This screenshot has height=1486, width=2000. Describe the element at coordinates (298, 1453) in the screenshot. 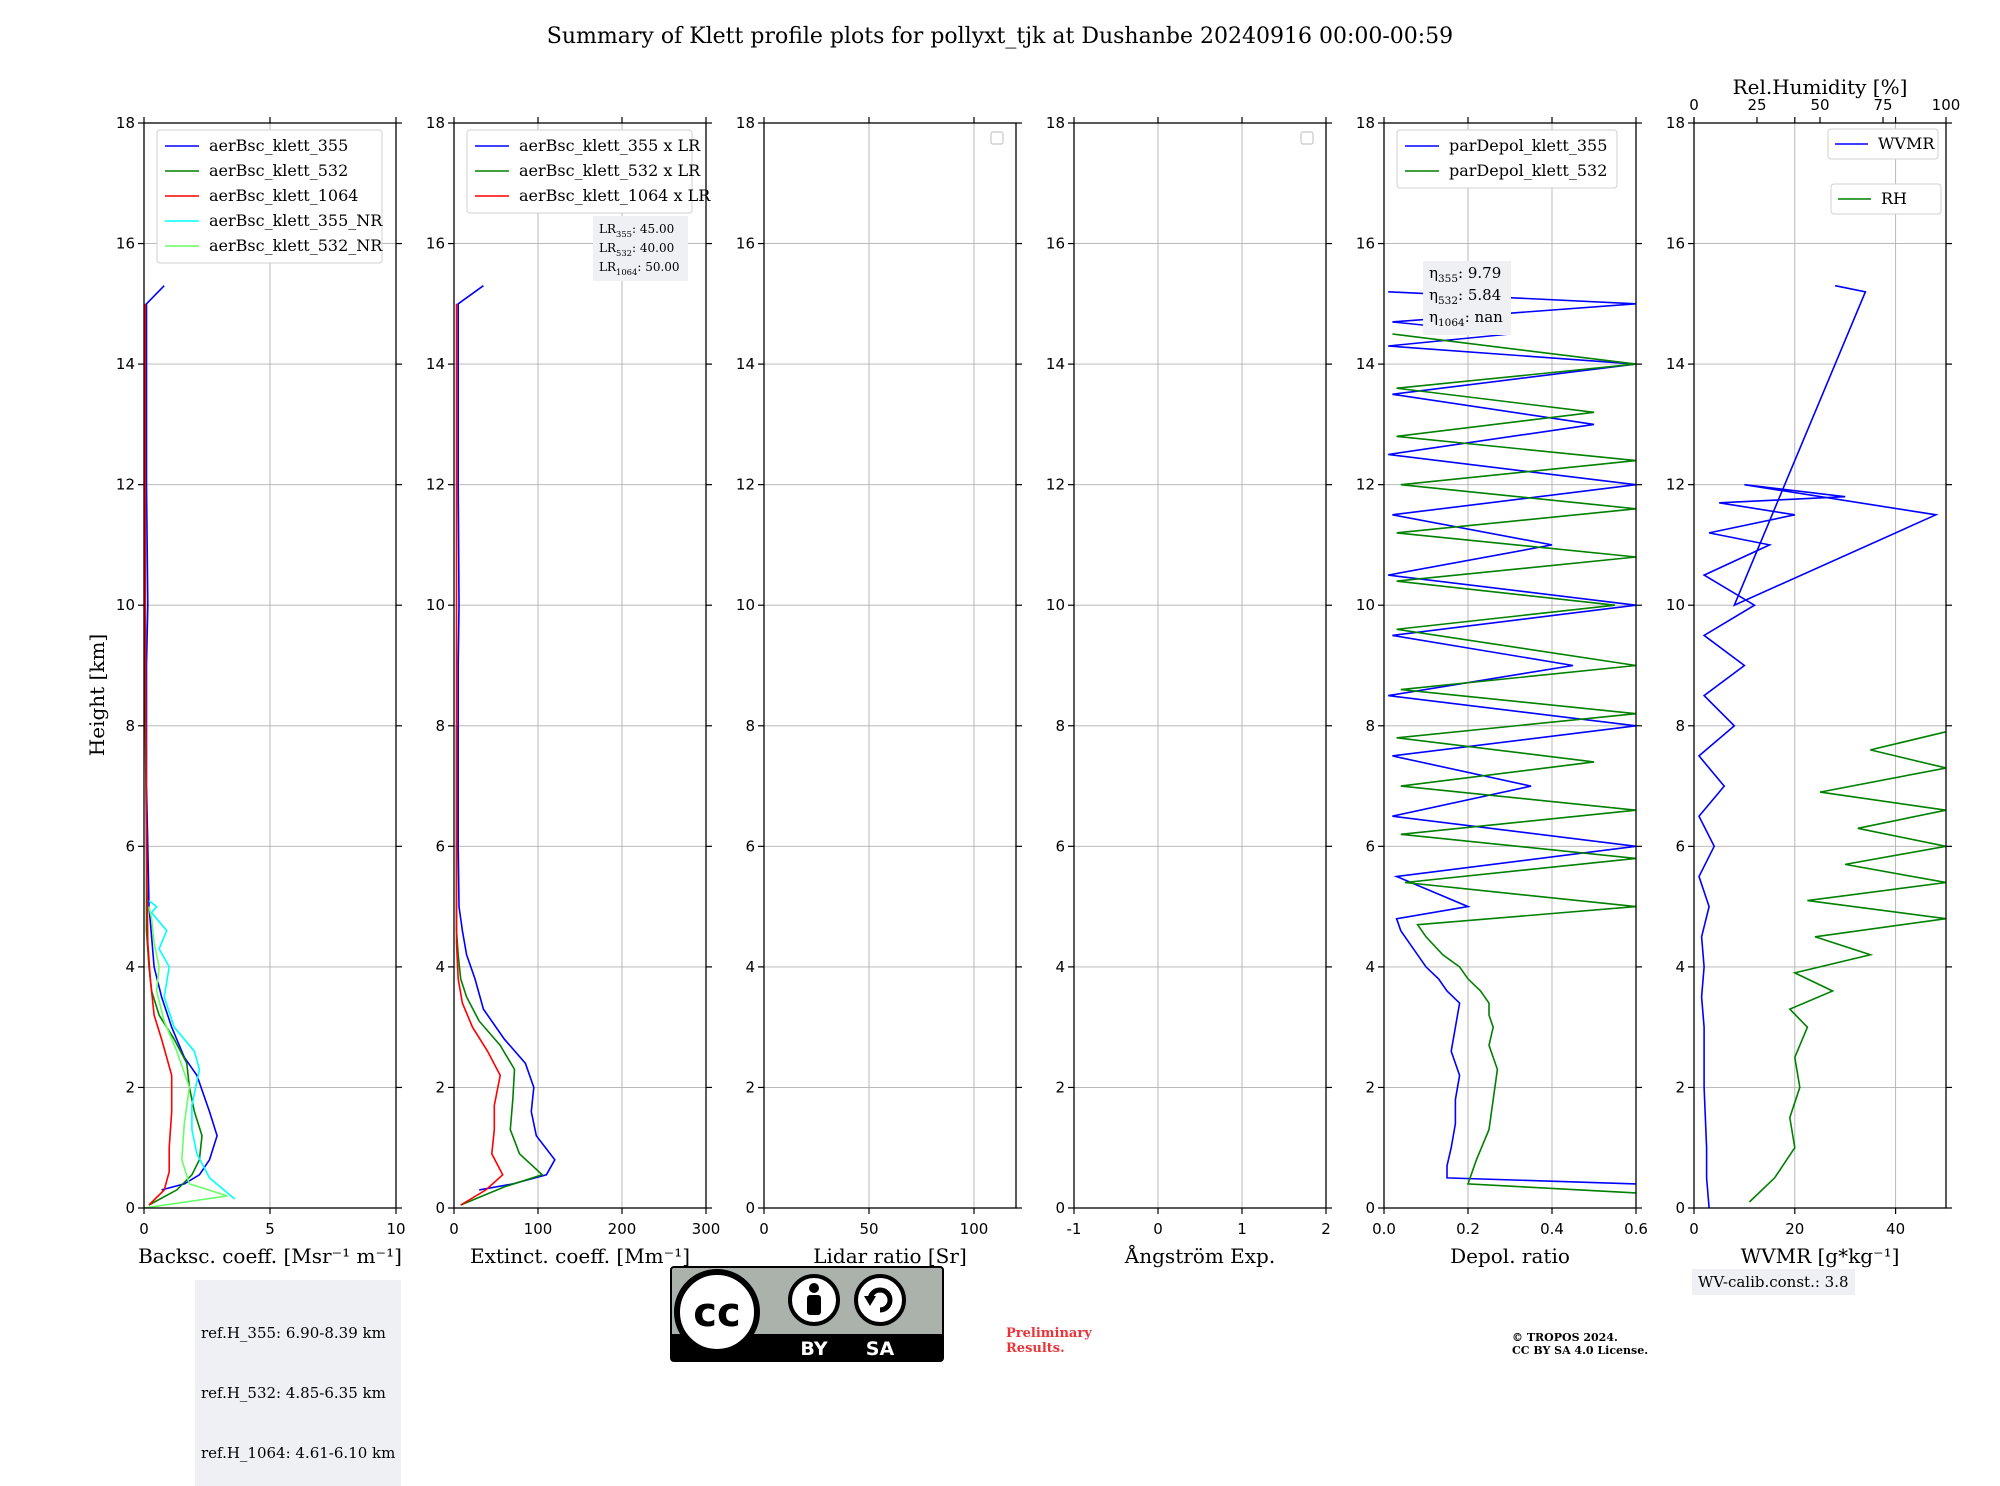

I see `ref-height-1064: ref.H_1064: 4.61-6.10 km` at that location.